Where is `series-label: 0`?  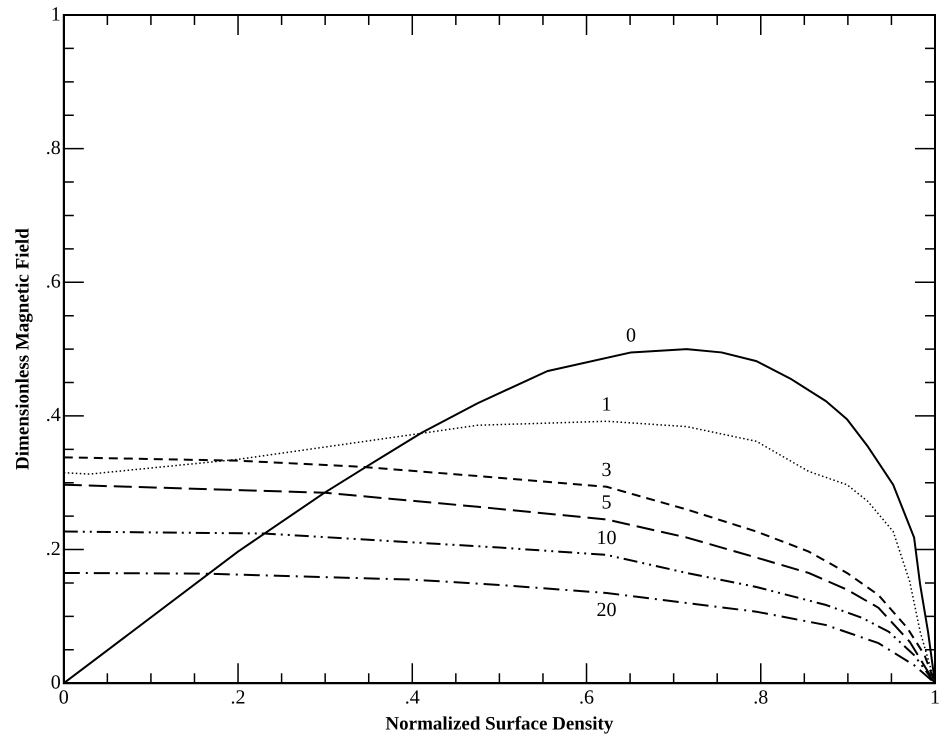
series-label: 0 is located at coordinates (631, 335).